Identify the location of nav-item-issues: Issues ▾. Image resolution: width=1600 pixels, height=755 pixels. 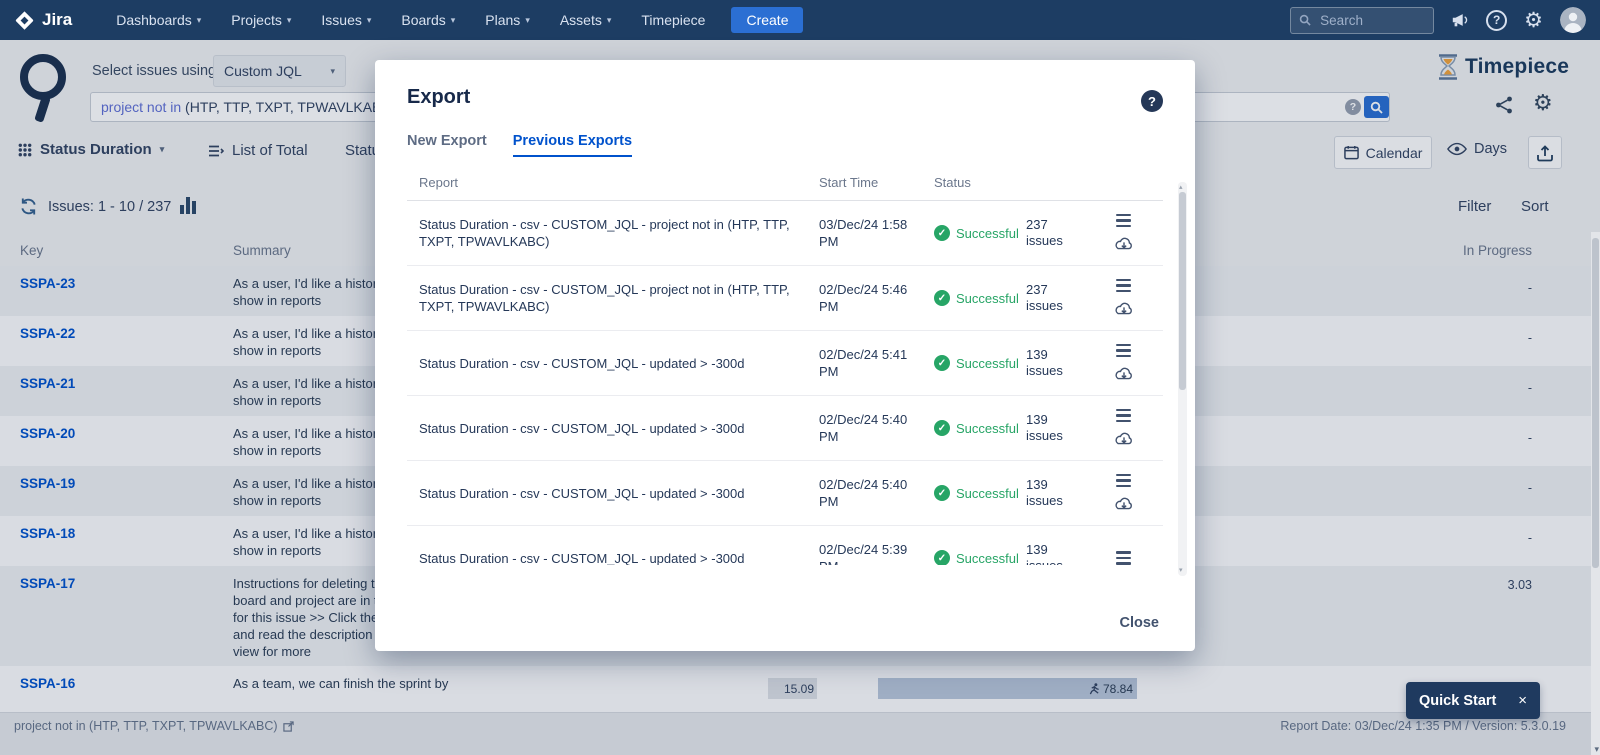
(346, 20).